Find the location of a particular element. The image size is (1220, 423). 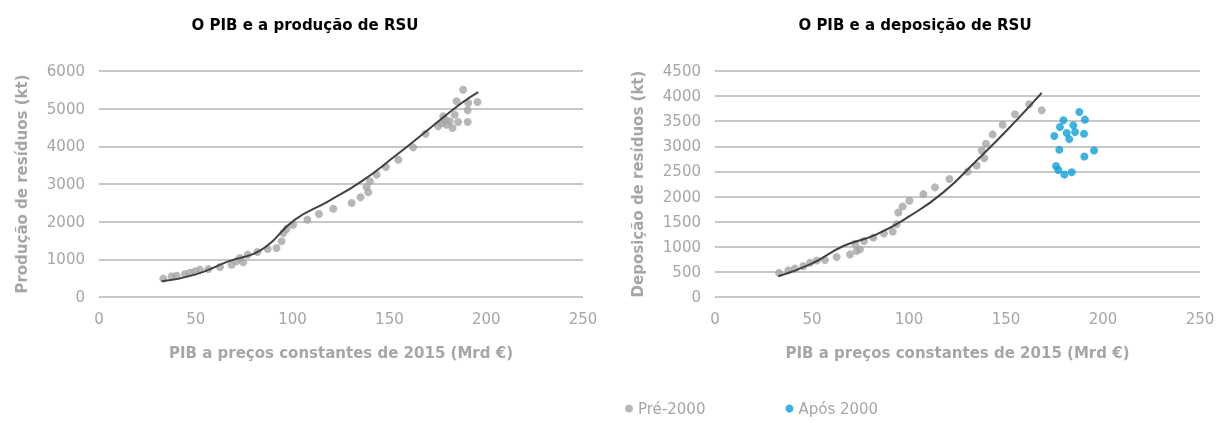

chart-title: O PIB e a produção de RSU is located at coordinates (305, 24).